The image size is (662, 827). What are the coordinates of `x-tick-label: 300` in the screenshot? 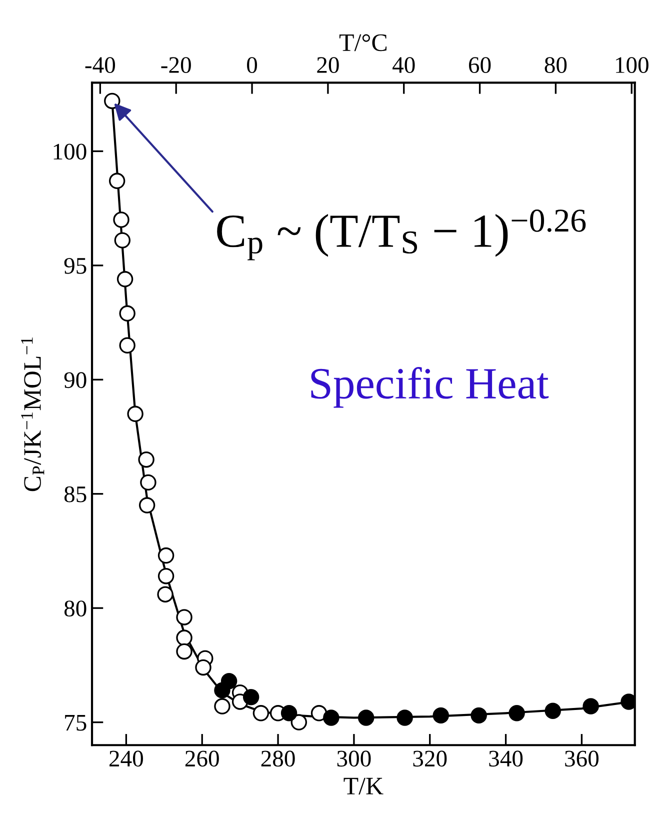 It's located at (354, 758).